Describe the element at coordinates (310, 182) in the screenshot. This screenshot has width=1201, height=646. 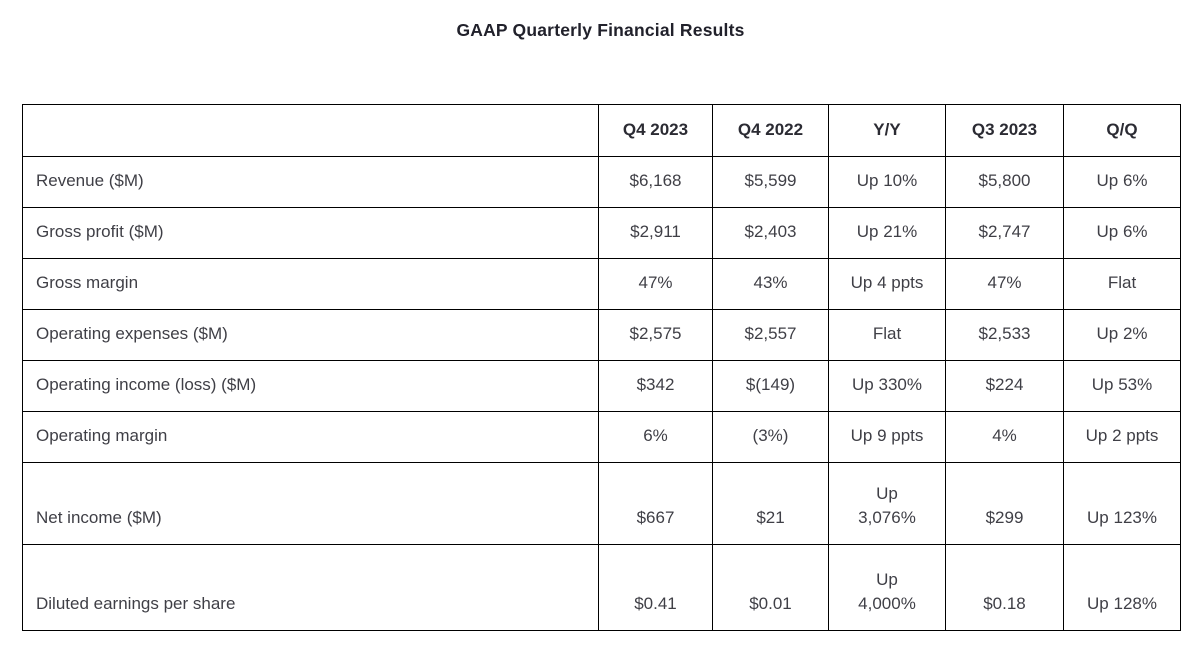
I see `row-label: Revenue ($M)` at that location.